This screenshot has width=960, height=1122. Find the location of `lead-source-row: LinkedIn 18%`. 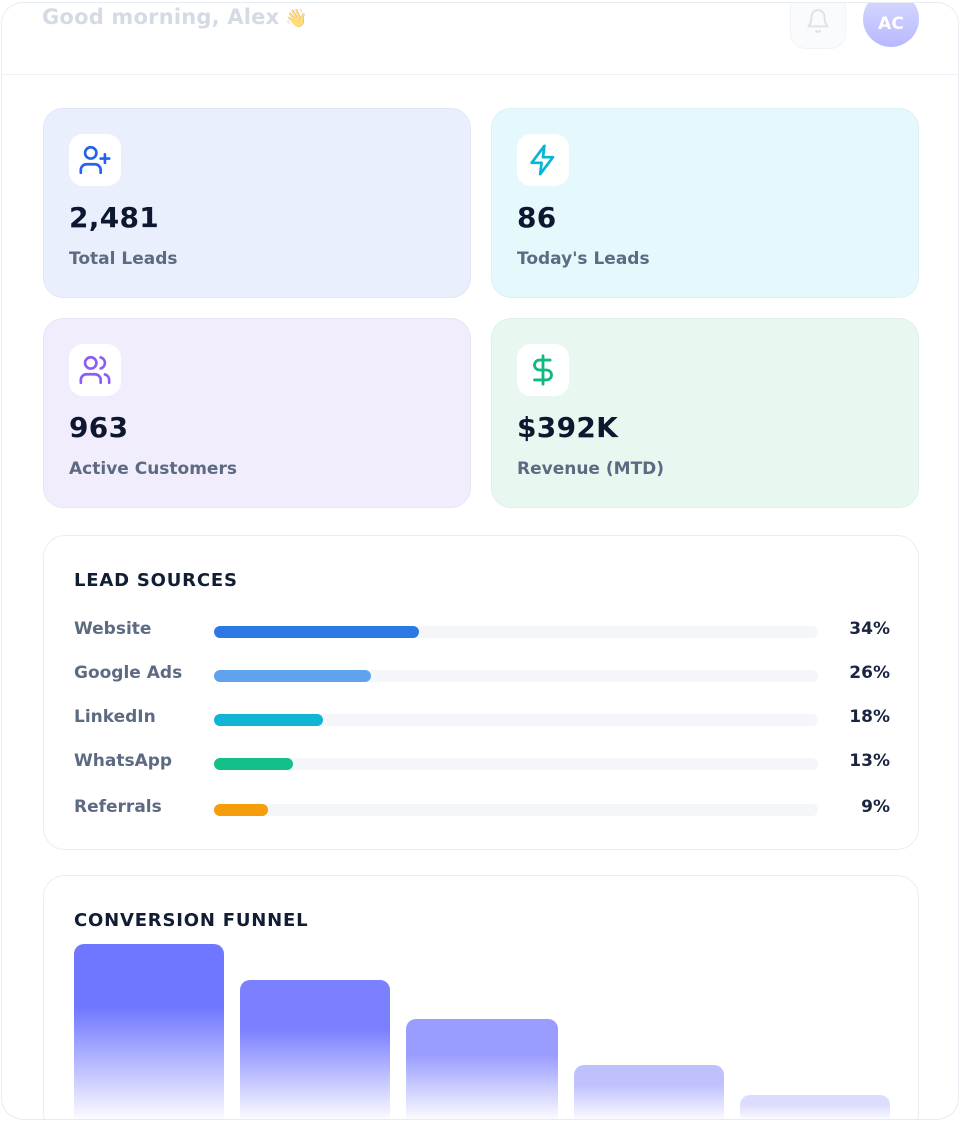

lead-source-row: LinkedIn 18% is located at coordinates (482, 719).